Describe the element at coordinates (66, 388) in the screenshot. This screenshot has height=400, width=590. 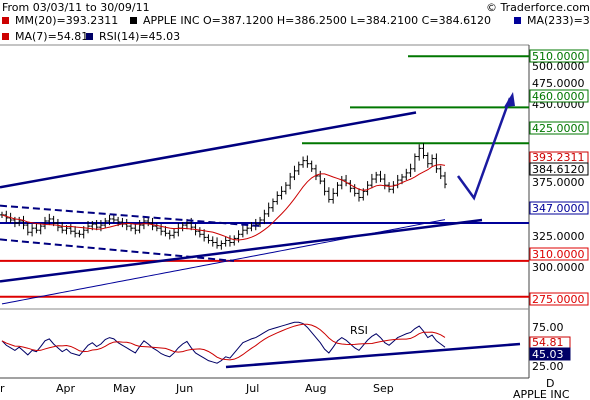
I see `x-tick-apr: Apr` at that location.